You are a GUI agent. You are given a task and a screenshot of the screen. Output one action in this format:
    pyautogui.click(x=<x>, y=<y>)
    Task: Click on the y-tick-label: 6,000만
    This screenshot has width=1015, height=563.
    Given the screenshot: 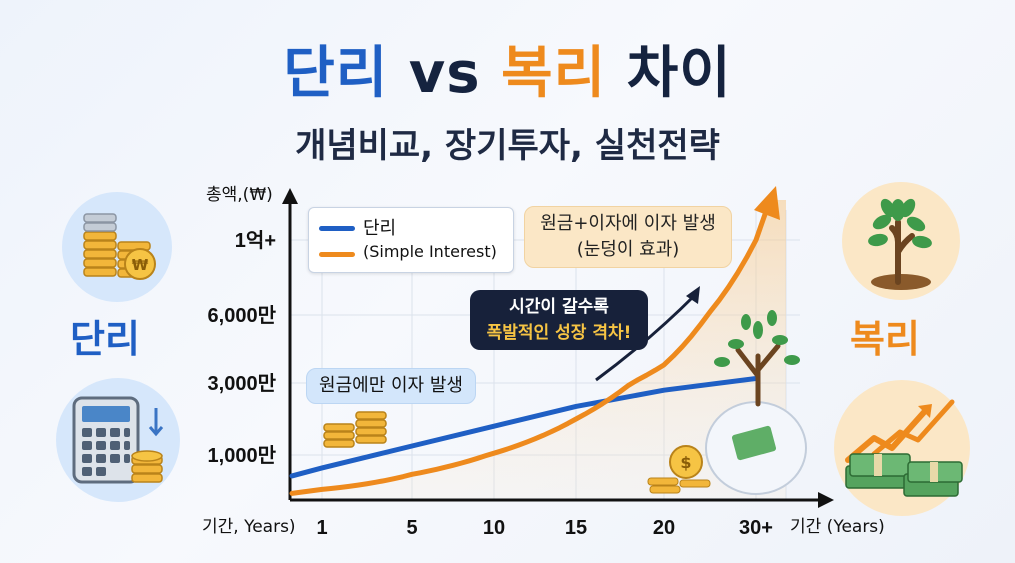 What is the action you would take?
    pyautogui.click(x=242, y=315)
    